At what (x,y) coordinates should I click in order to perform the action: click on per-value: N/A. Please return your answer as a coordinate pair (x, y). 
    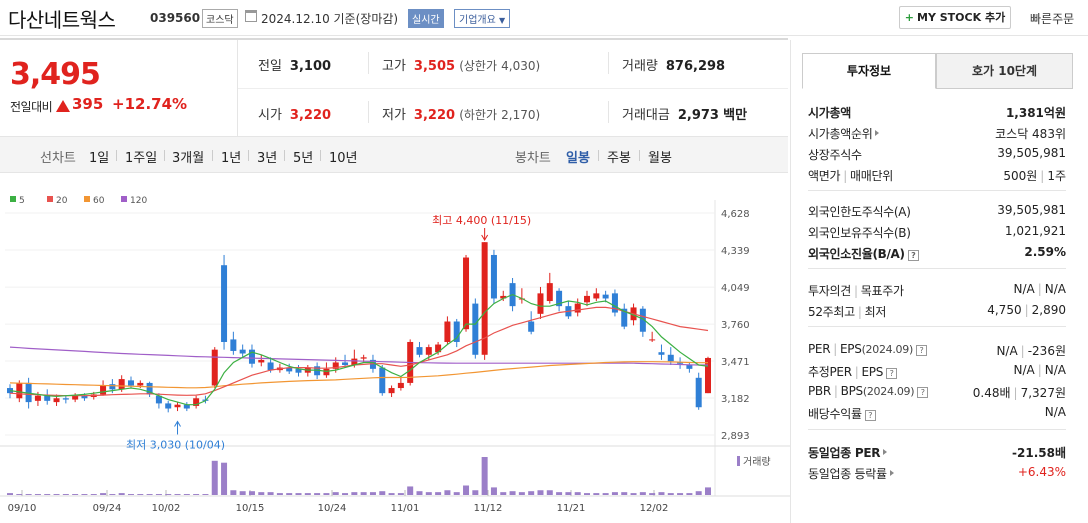
    Looking at the image, I should click on (1007, 351).